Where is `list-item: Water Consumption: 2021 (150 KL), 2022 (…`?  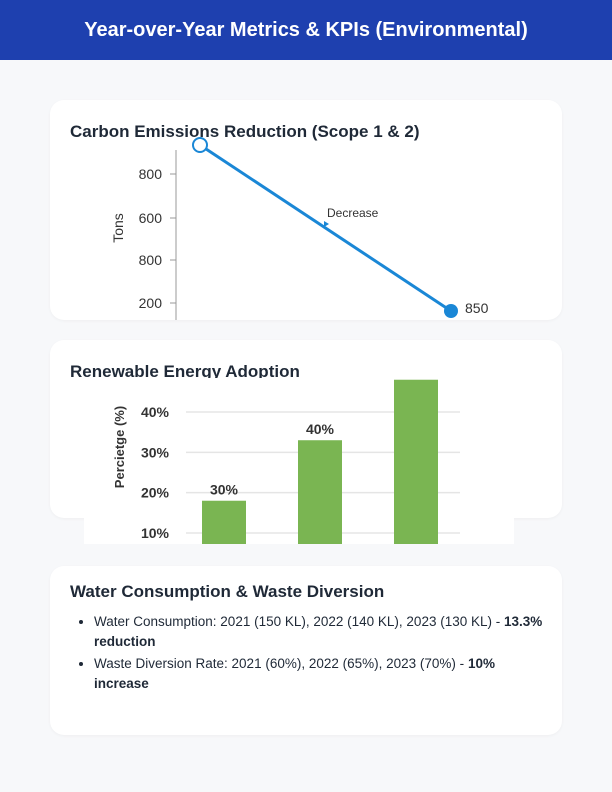 list-item: Water Consumption: 2021 (150 KL), 2022 (… is located at coordinates (319, 632).